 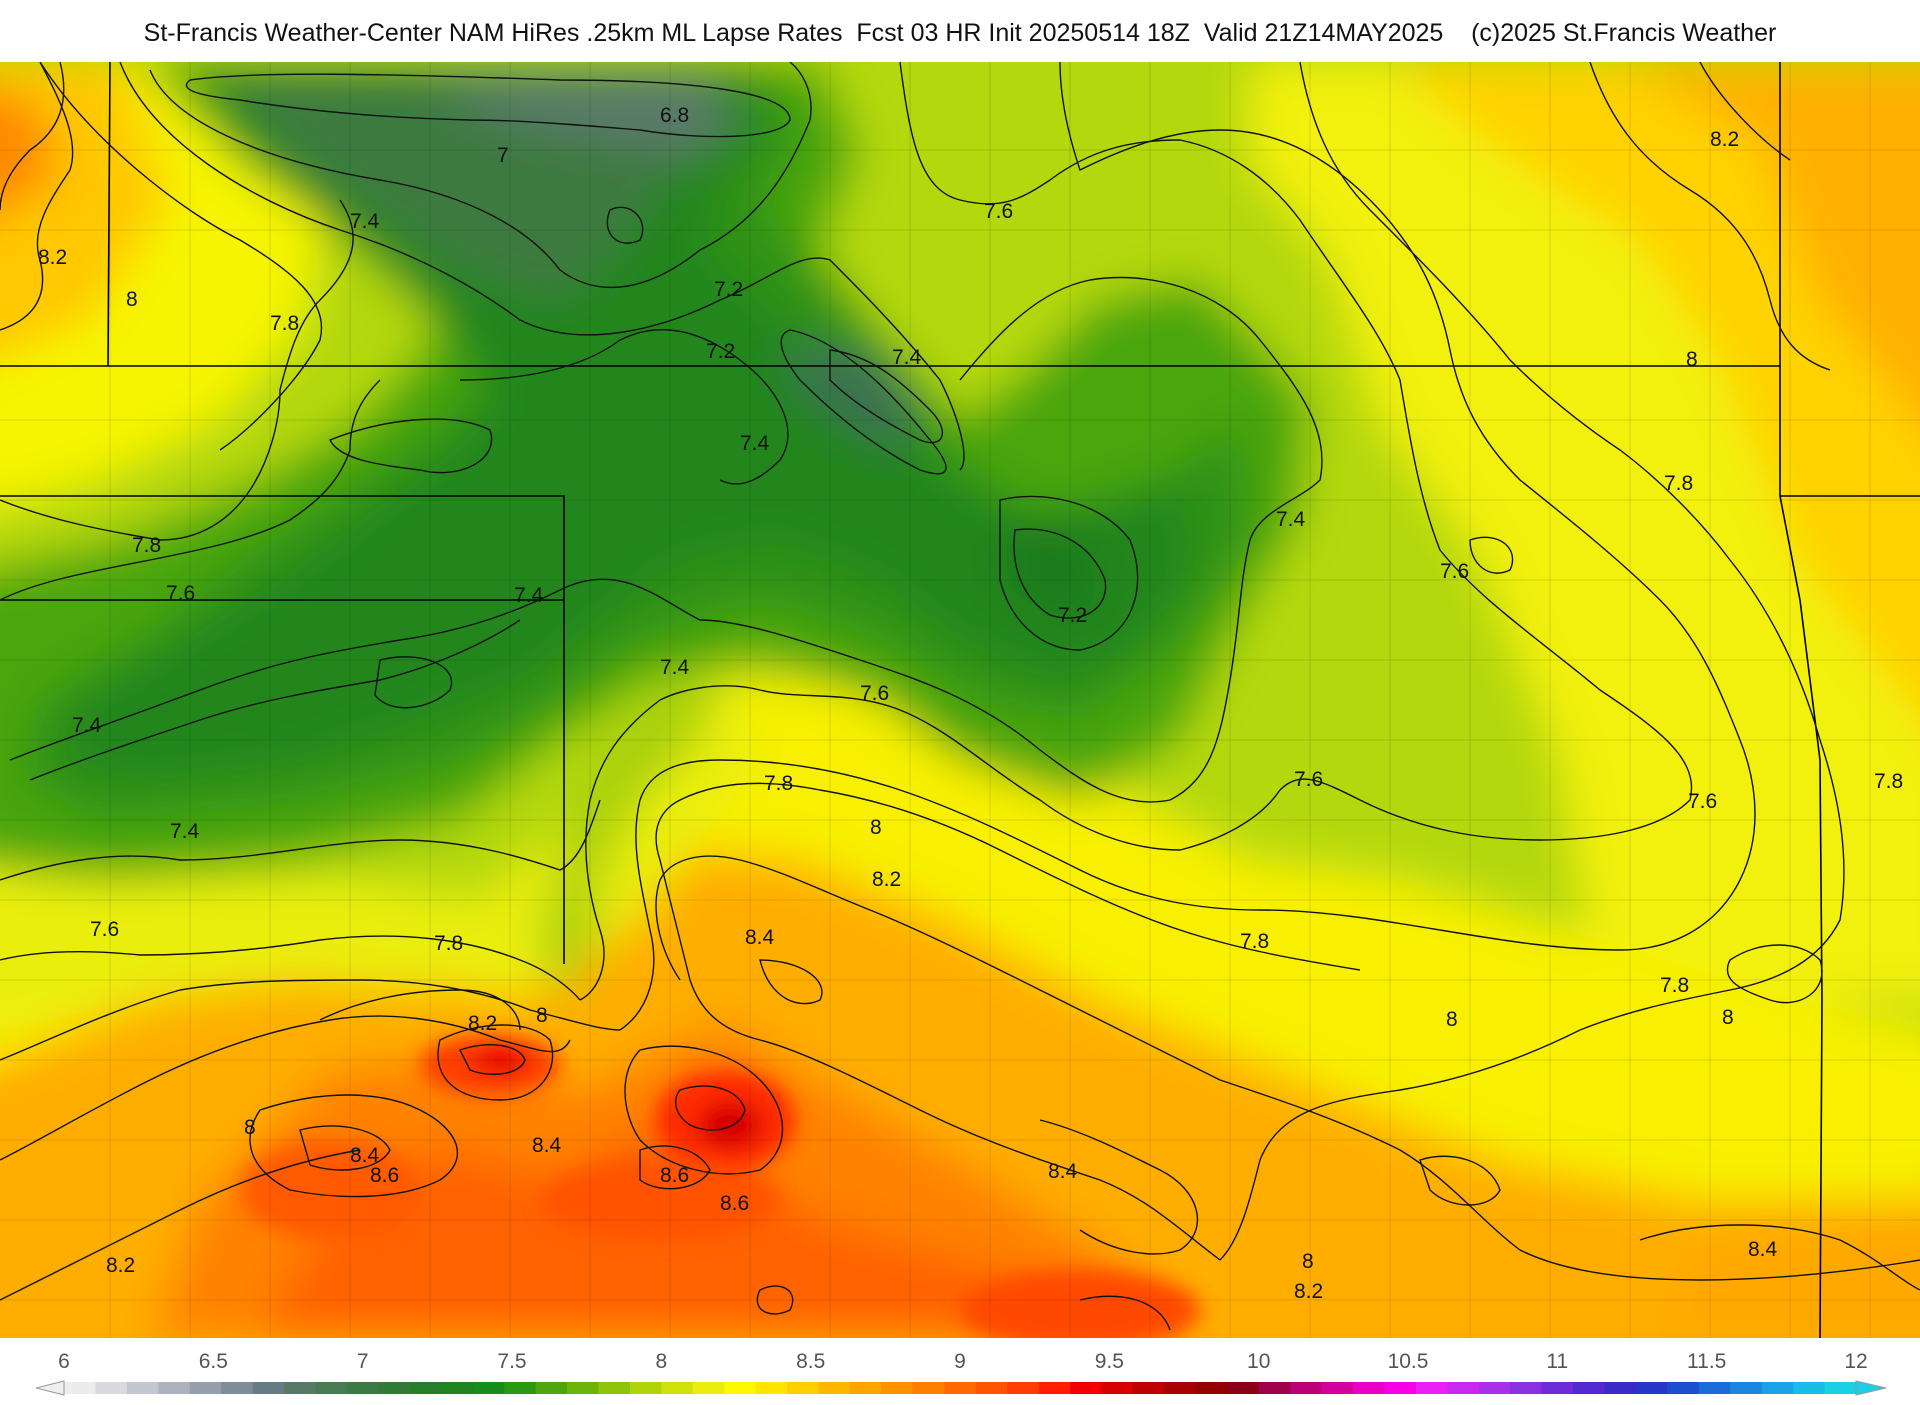 I want to click on contour-label: 6.8, so click(x=674, y=115).